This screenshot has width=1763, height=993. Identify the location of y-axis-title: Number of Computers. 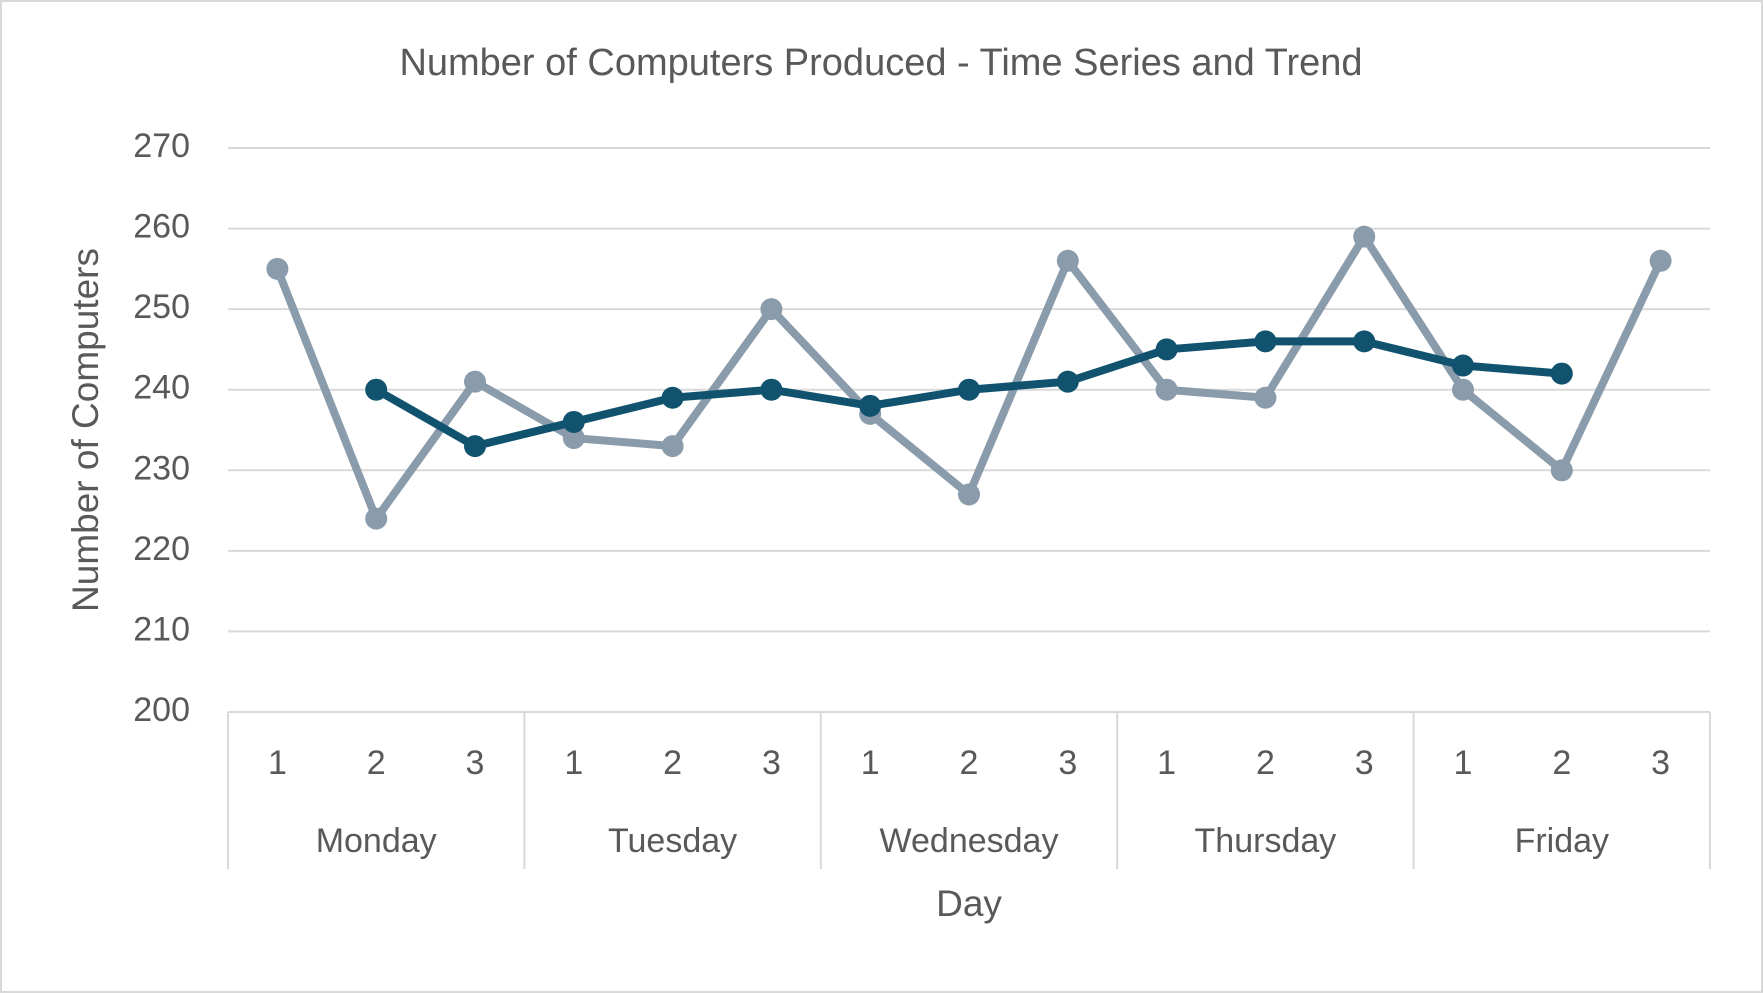
(85, 430).